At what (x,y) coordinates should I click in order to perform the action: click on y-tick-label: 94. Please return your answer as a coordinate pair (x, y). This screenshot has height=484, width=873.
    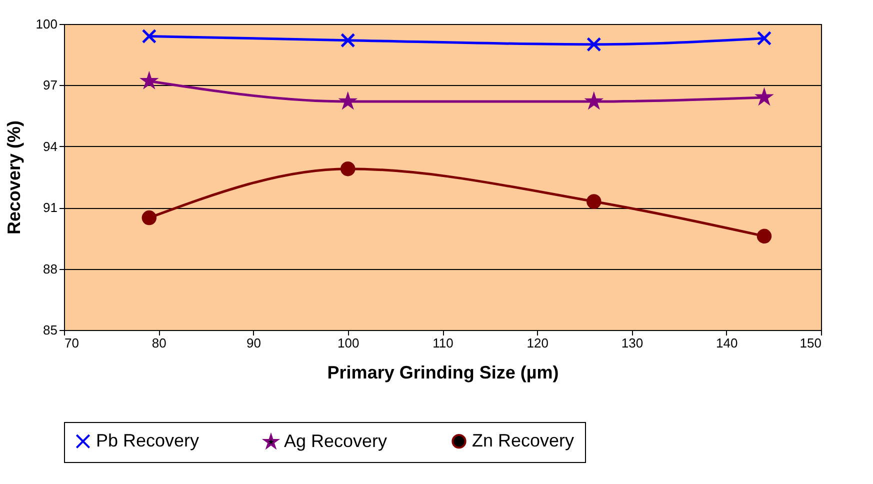
    Looking at the image, I should click on (50, 146).